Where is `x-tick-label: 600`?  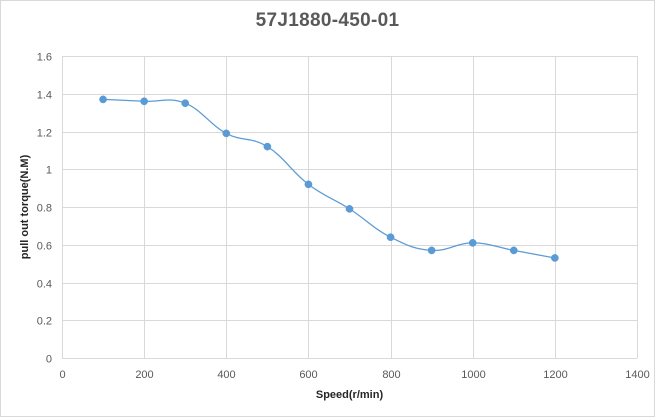 x-tick-label: 600 is located at coordinates (308, 375).